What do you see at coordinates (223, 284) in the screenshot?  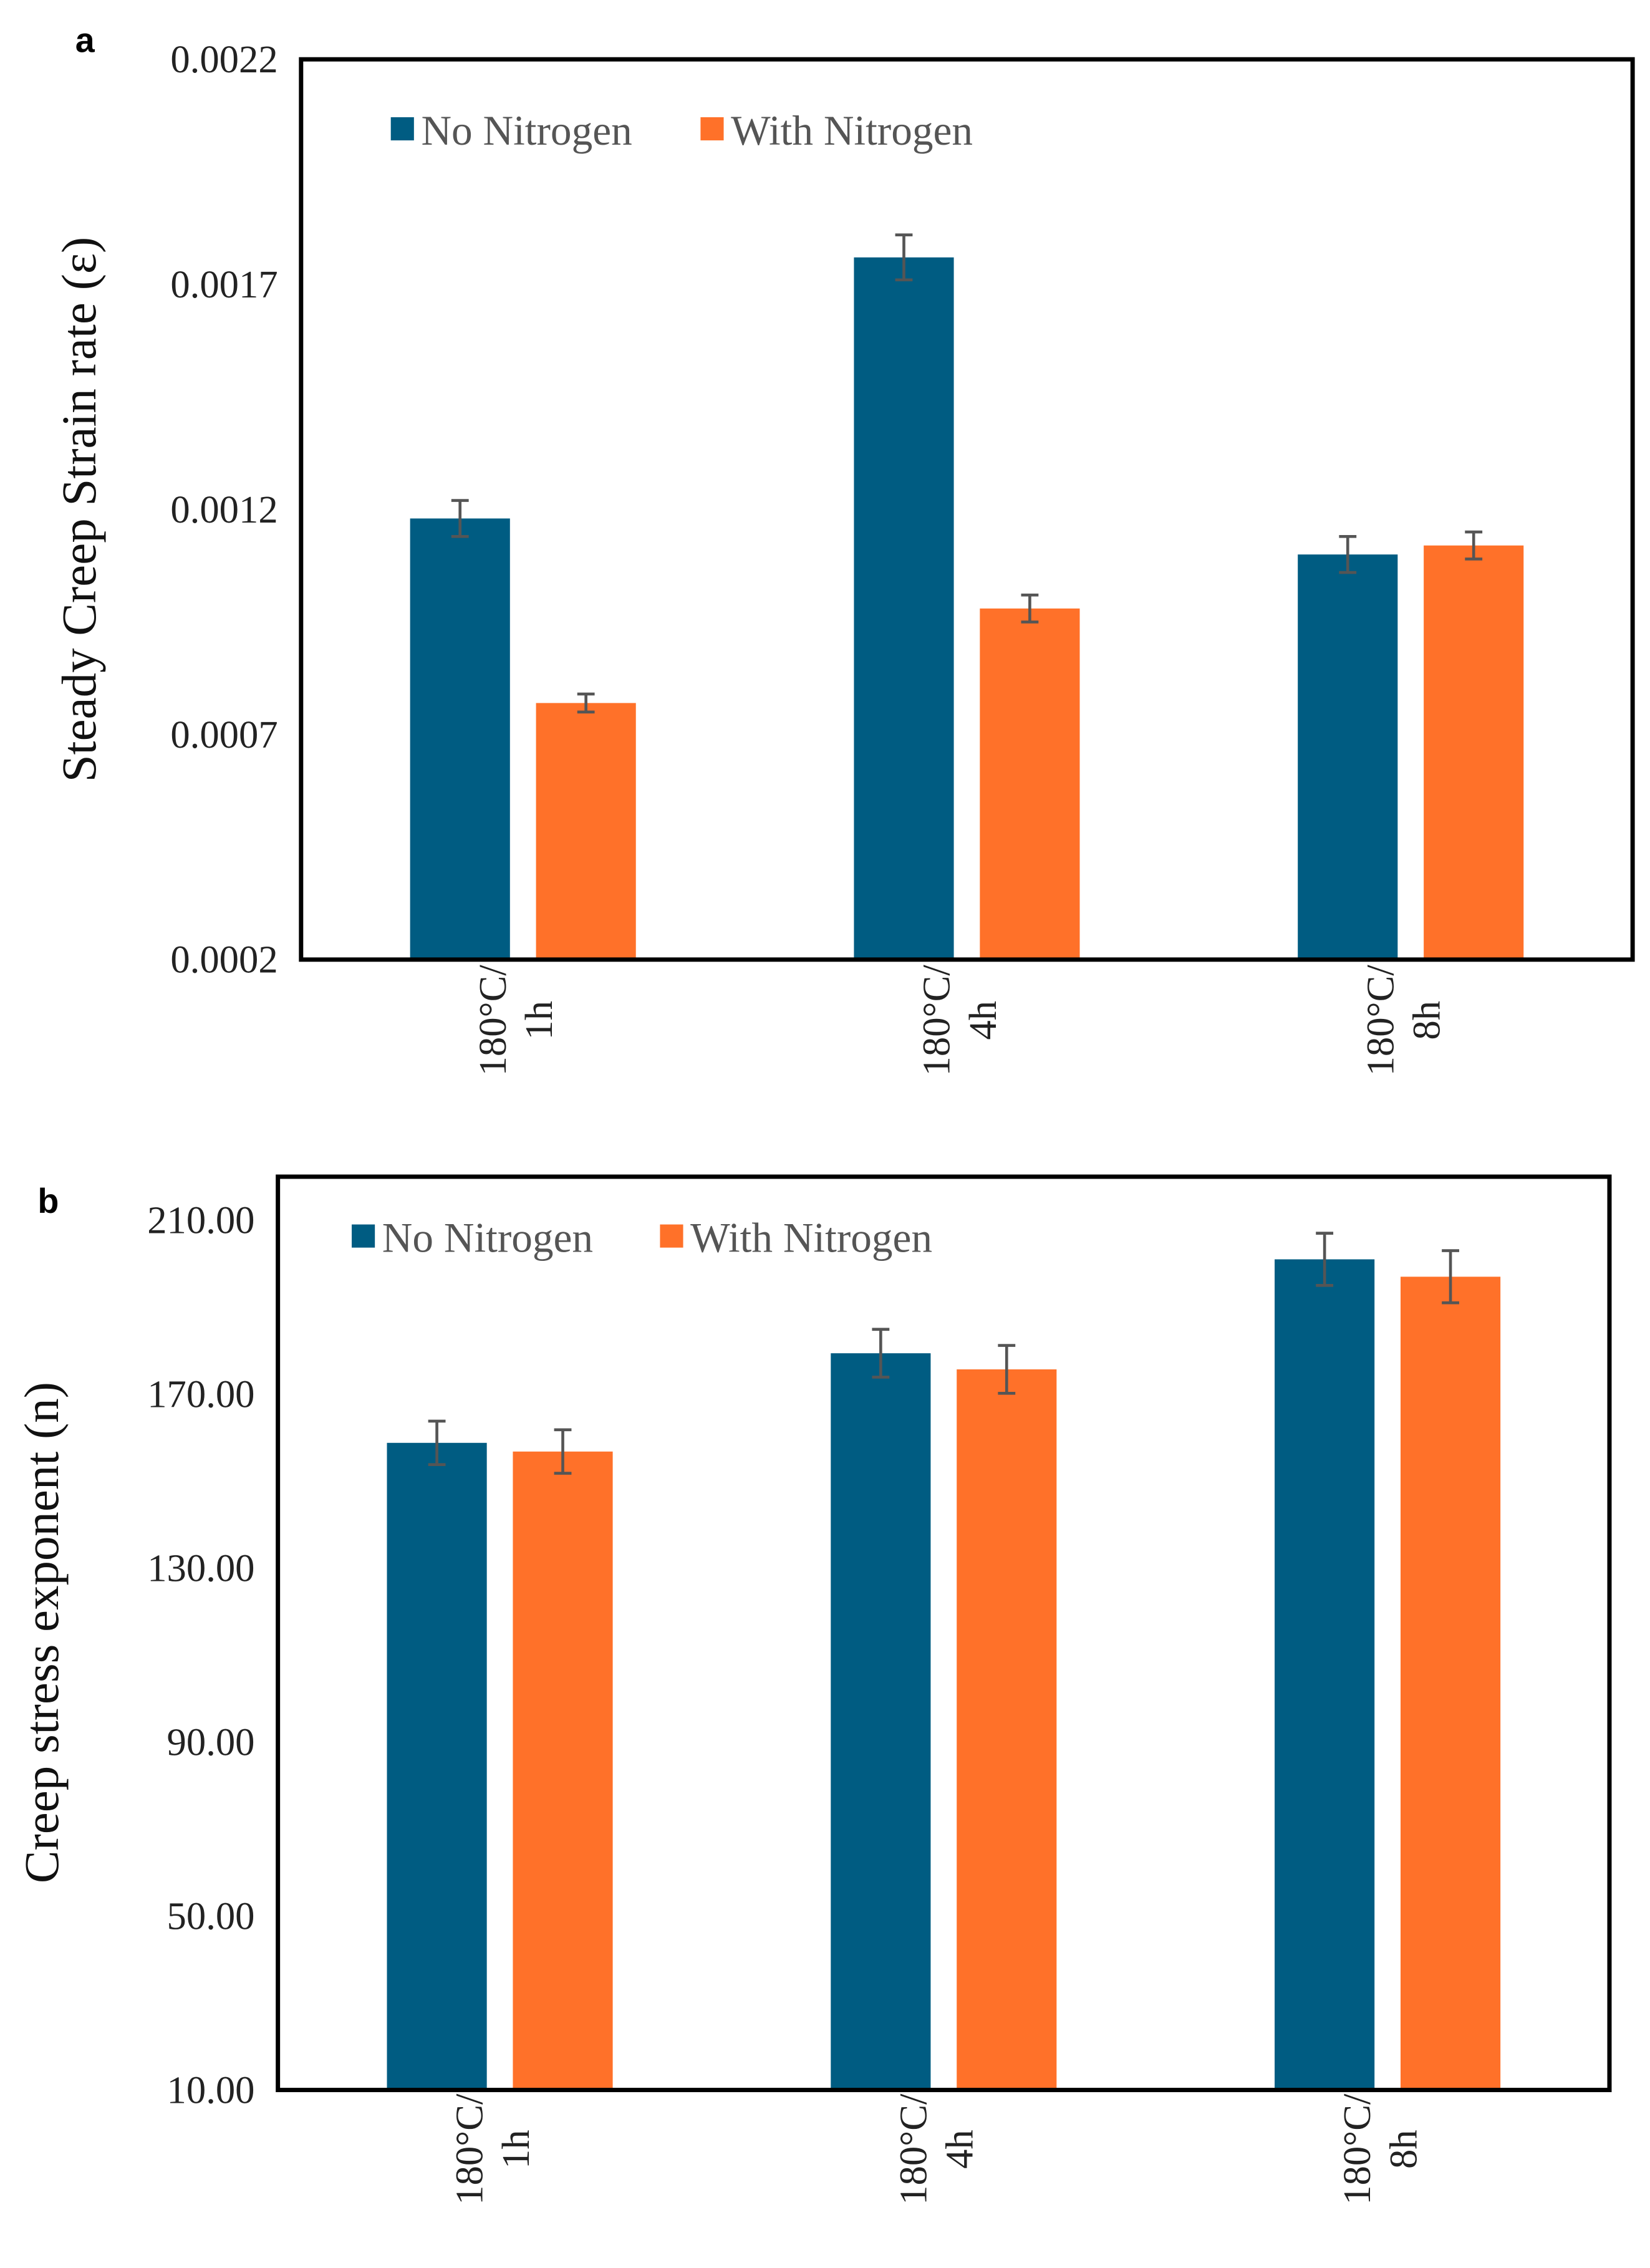 I see `y-tick-label: 0.0017` at bounding box center [223, 284].